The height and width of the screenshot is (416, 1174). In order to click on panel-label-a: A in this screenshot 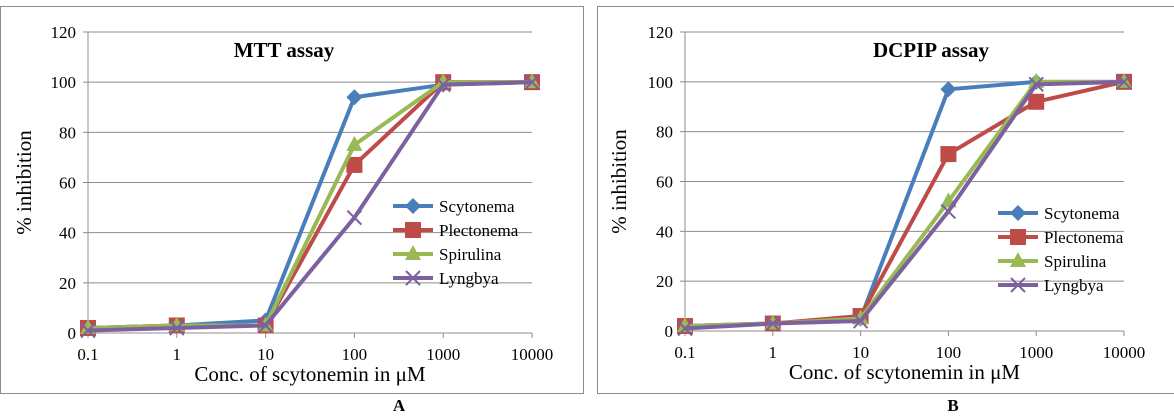, I will do `click(399, 405)`.